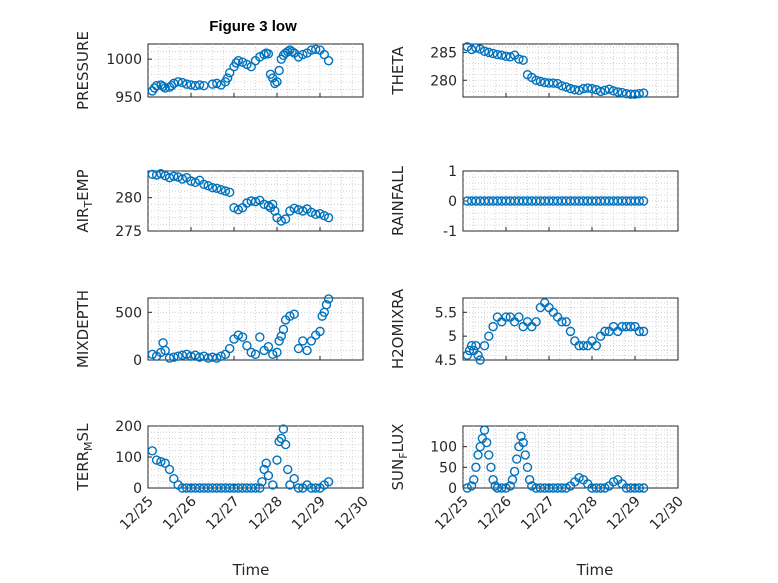 Image resolution: width=778 pixels, height=583 pixels. Describe the element at coordinates (443, 81) in the screenshot. I see `y-tick-label: 280` at that location.